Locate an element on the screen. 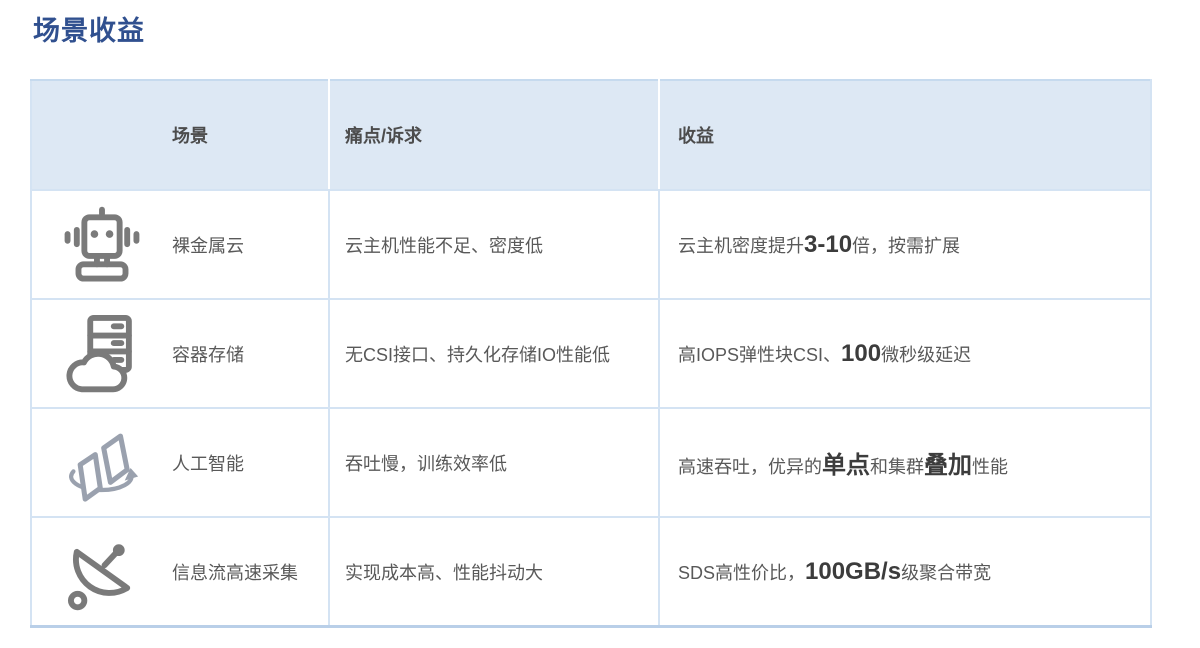 The height and width of the screenshot is (648, 1200). satellite-dish-icon is located at coordinates (102, 572).